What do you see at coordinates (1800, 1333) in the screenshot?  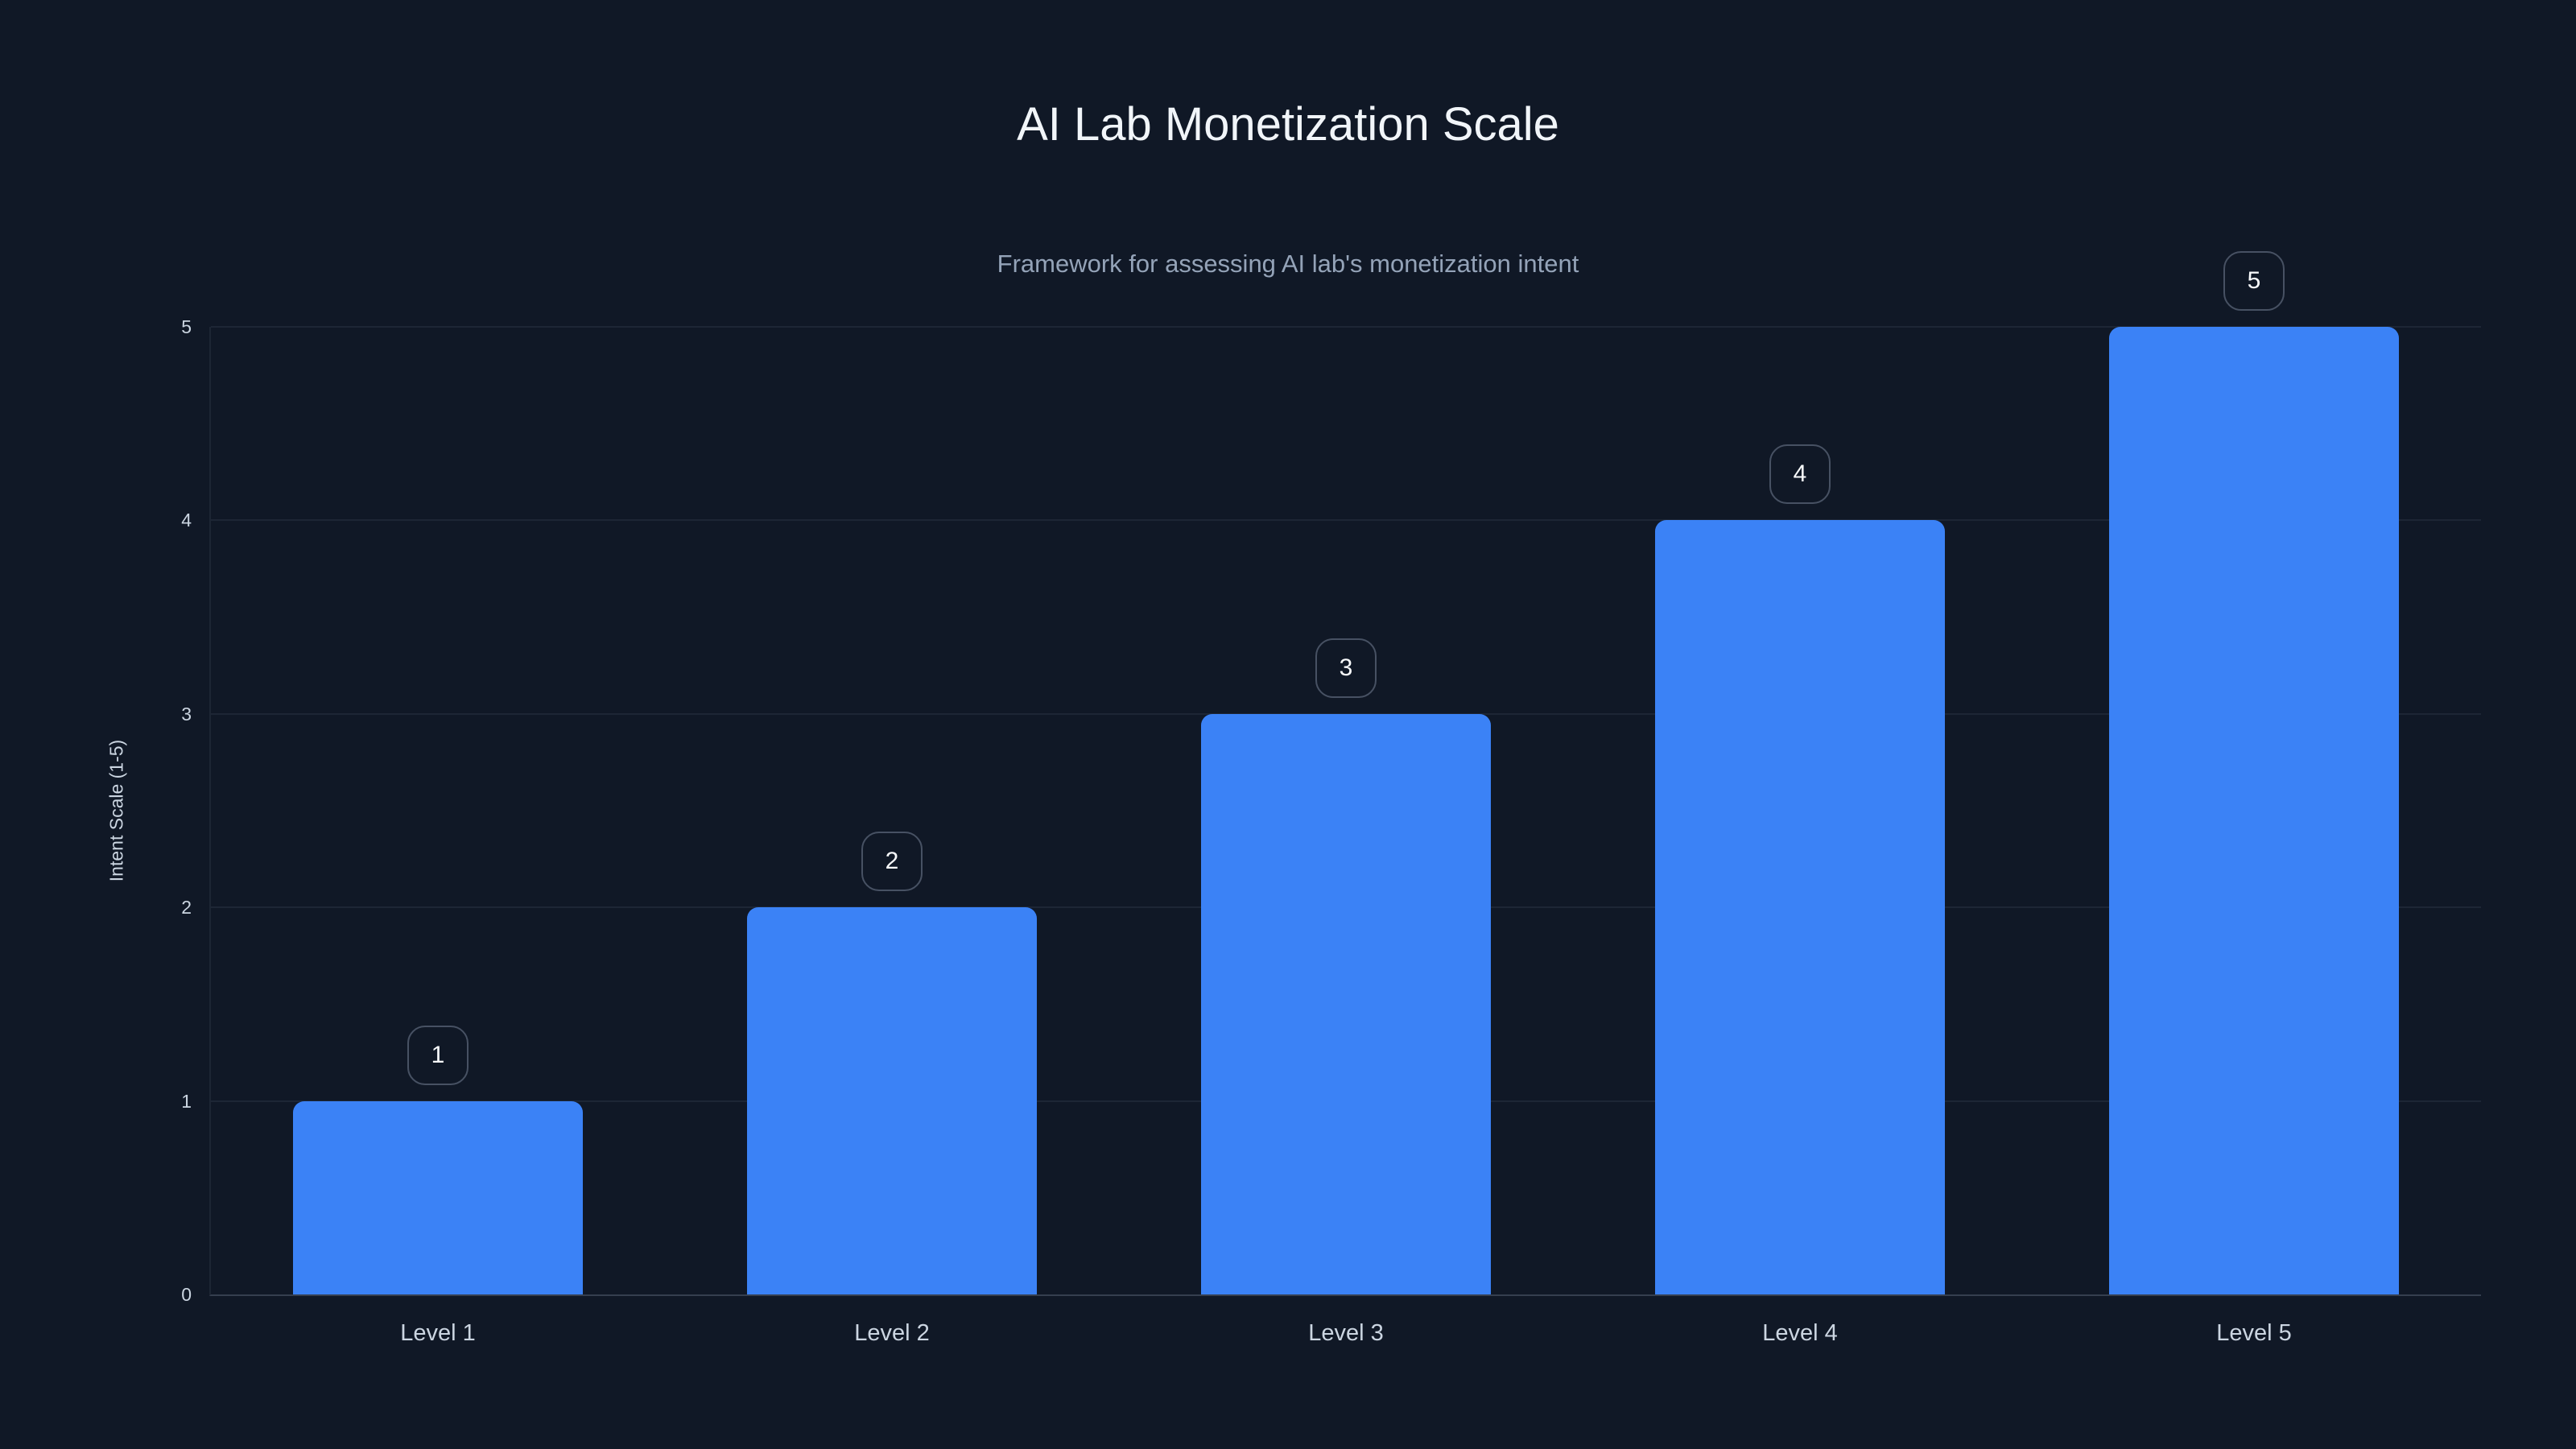 I see `x-axis-label-4: Level 4` at bounding box center [1800, 1333].